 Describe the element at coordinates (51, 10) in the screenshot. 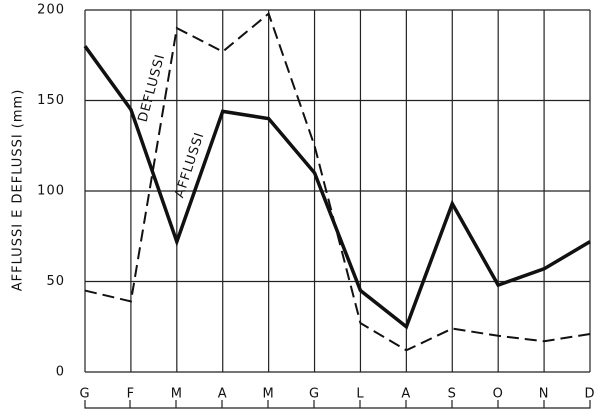

I see `y-tick-label: 200` at that location.